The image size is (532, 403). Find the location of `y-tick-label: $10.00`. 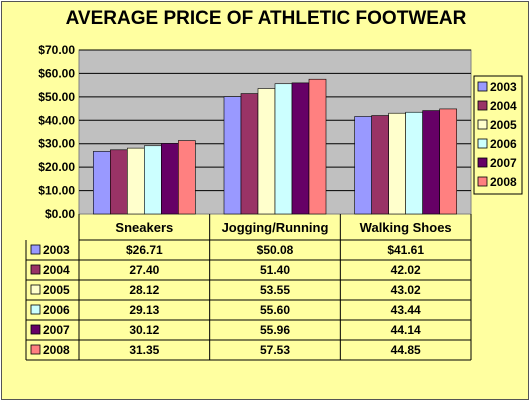

y-tick-label: $10.00 is located at coordinates (56, 191).